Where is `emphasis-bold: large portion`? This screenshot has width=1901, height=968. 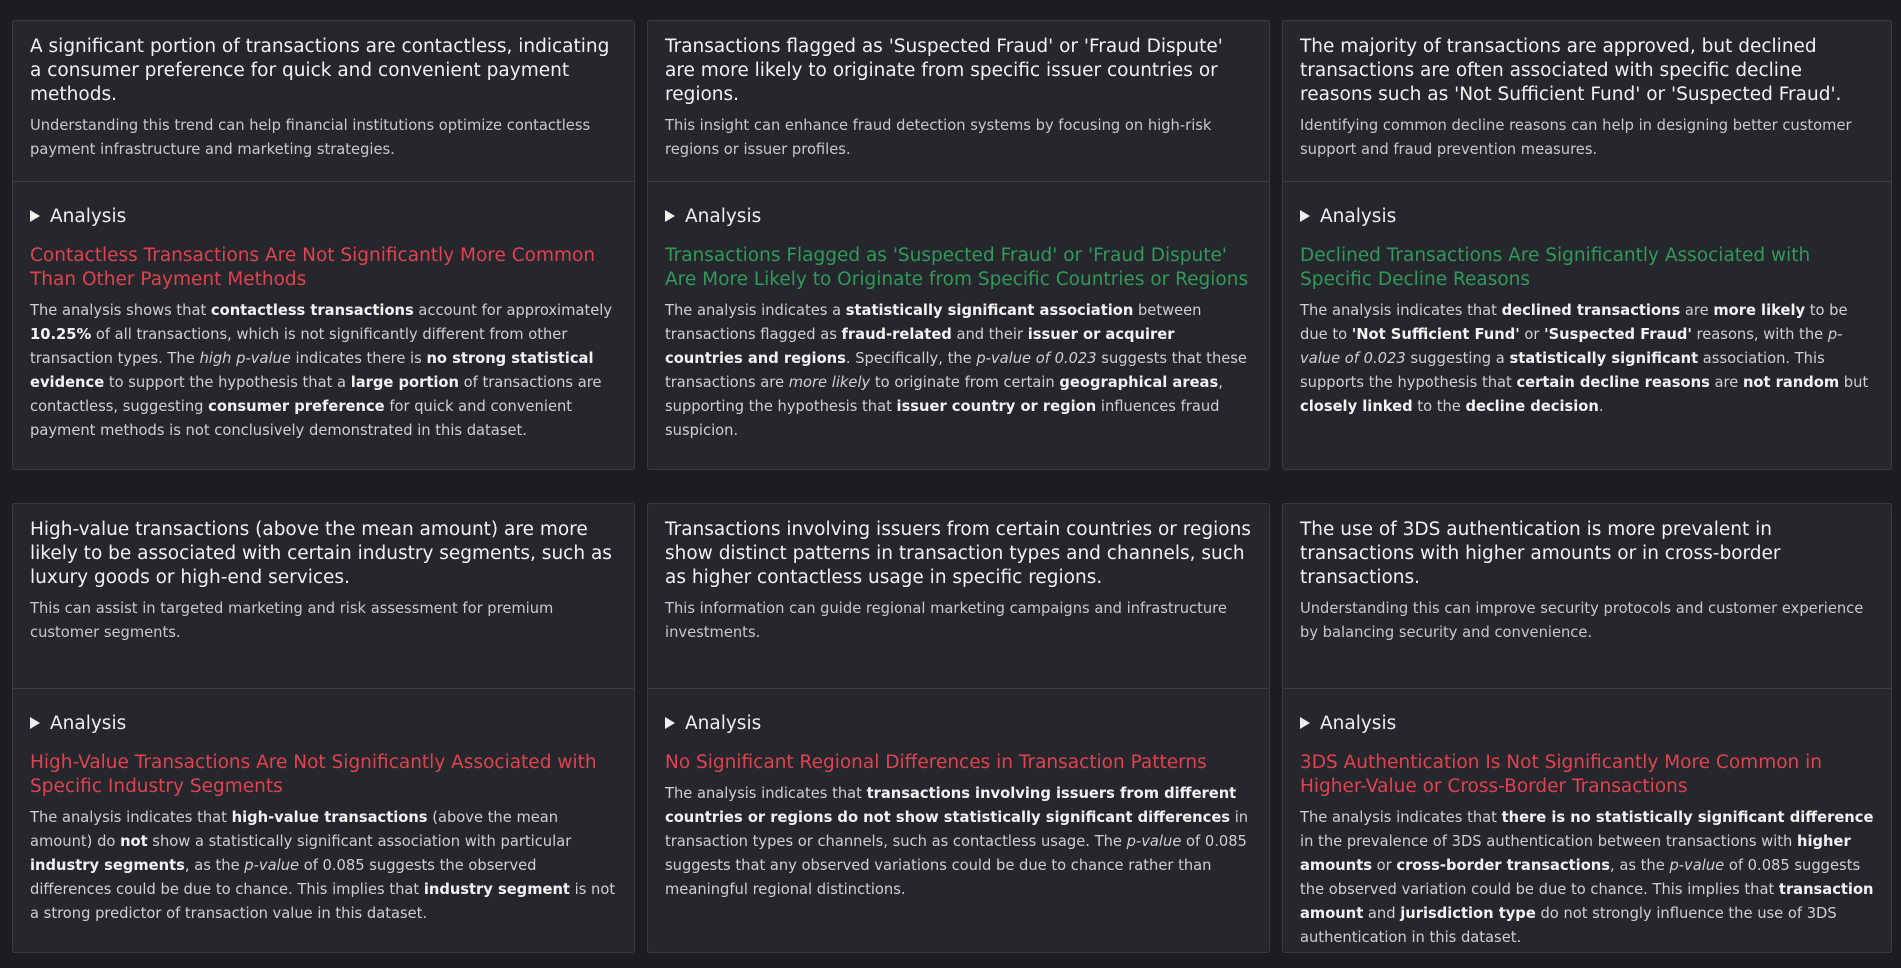
emphasis-bold: large portion is located at coordinates (404, 382).